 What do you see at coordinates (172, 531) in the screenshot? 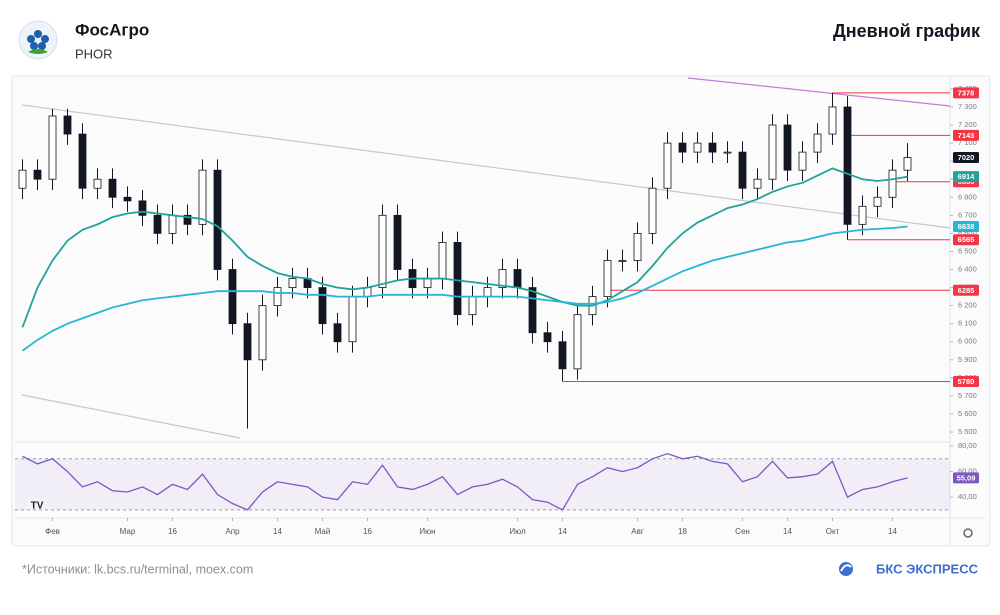
I see `x-tick-label: 16` at bounding box center [172, 531].